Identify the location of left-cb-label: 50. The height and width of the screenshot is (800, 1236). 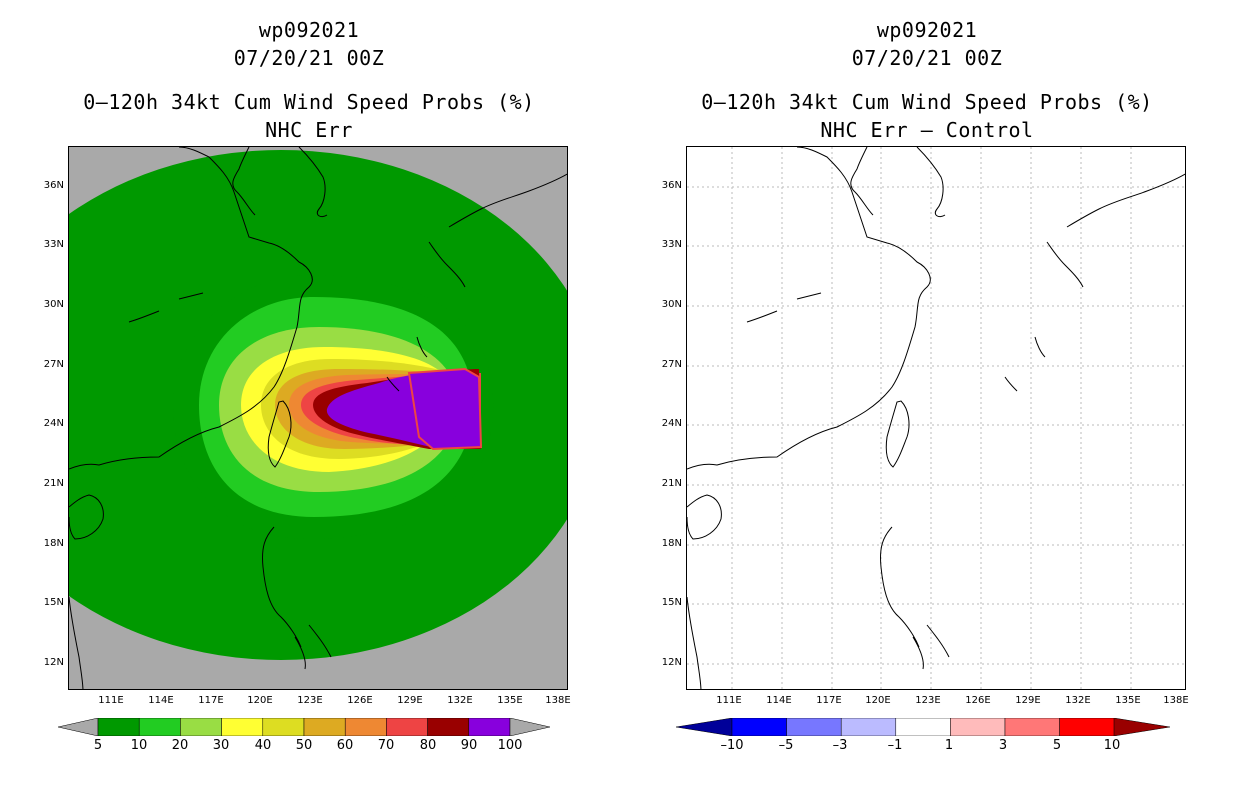
(304, 745).